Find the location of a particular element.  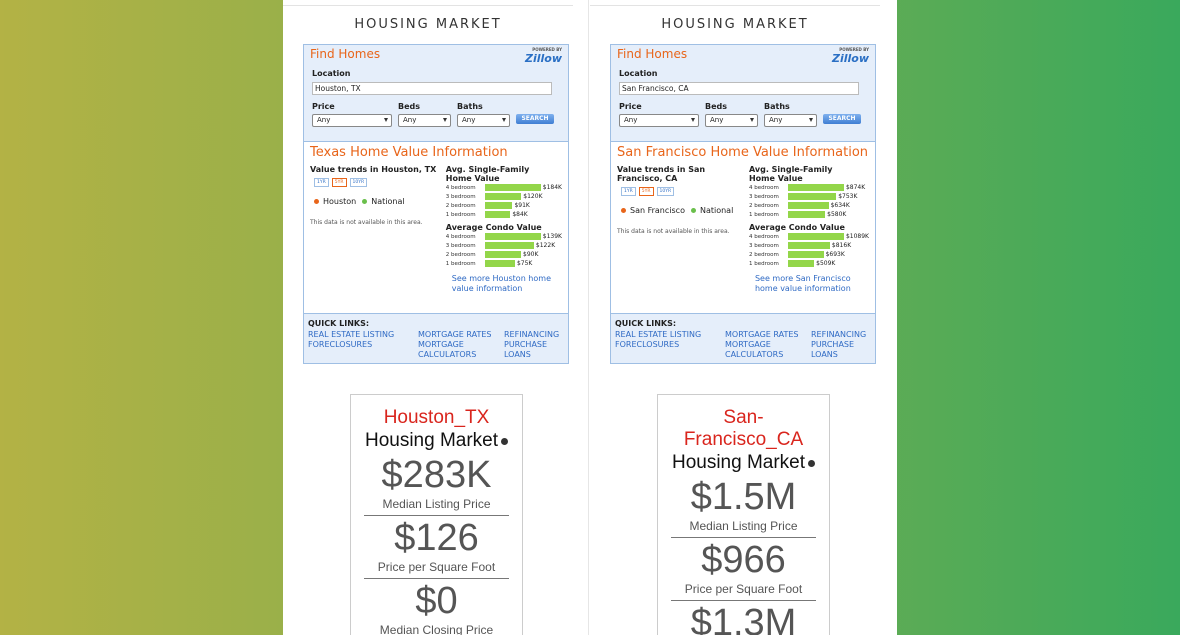

stat: $0 Median Closing Price is located at coordinates (436, 607).